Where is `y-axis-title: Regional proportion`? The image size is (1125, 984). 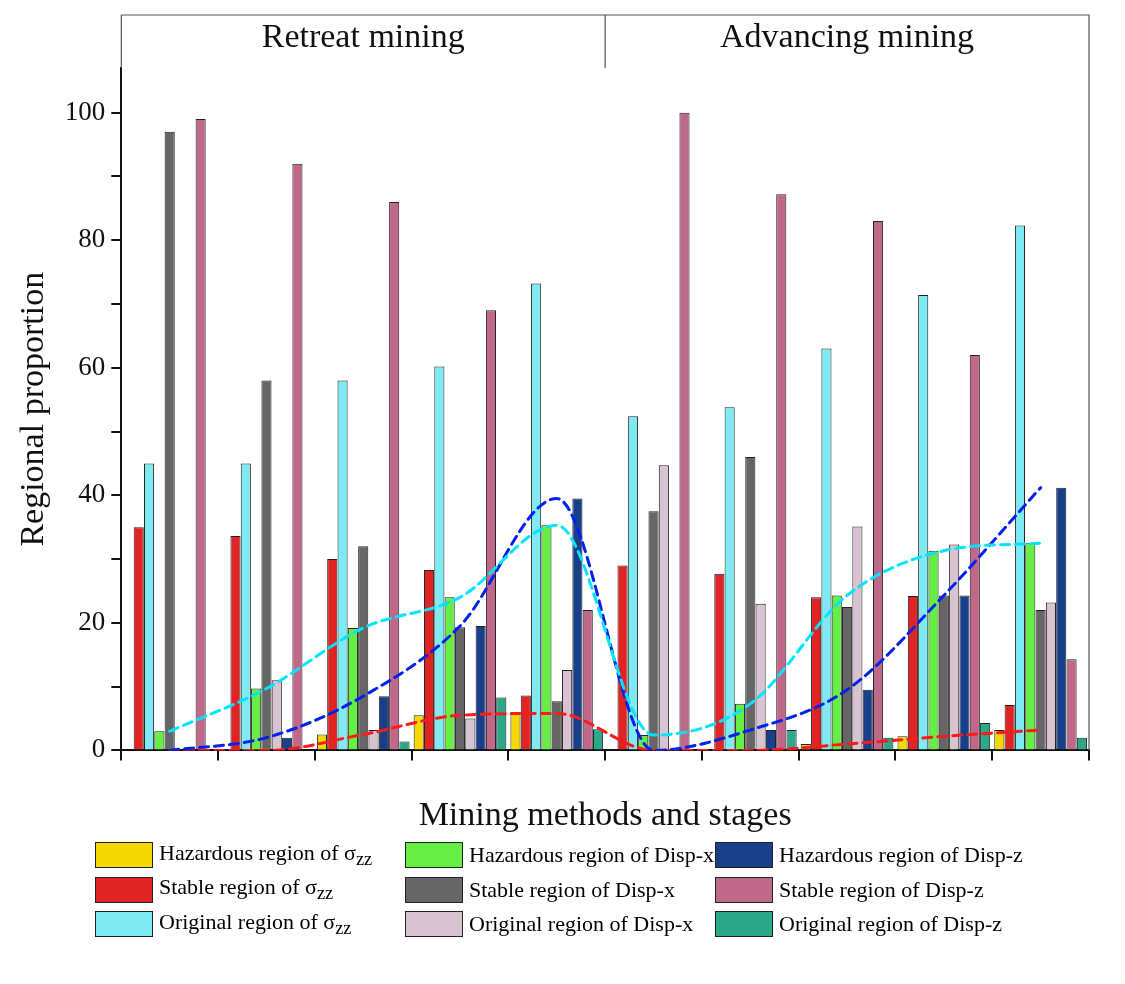 y-axis-title: Regional proportion is located at coordinates (32, 409).